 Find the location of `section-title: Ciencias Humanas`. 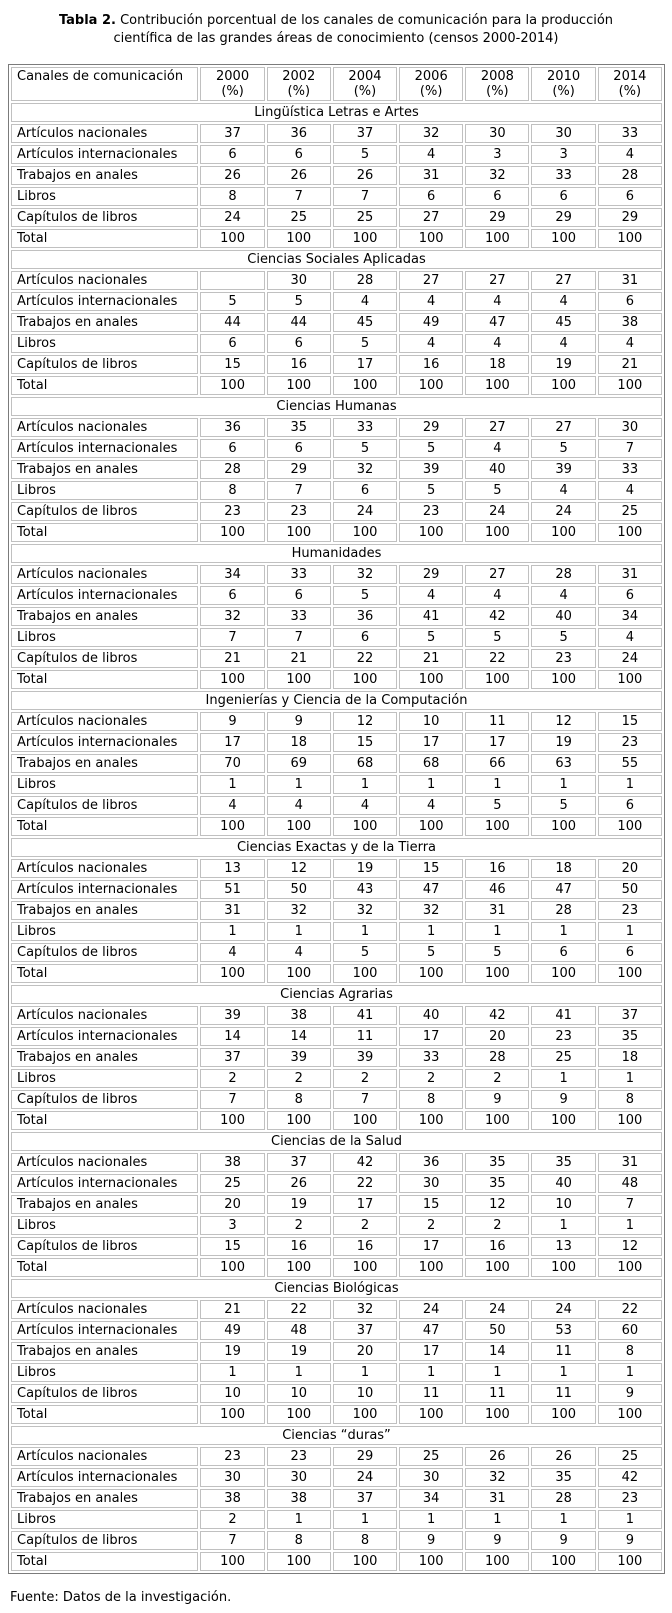

section-title: Ciencias Humanas is located at coordinates (336, 407).